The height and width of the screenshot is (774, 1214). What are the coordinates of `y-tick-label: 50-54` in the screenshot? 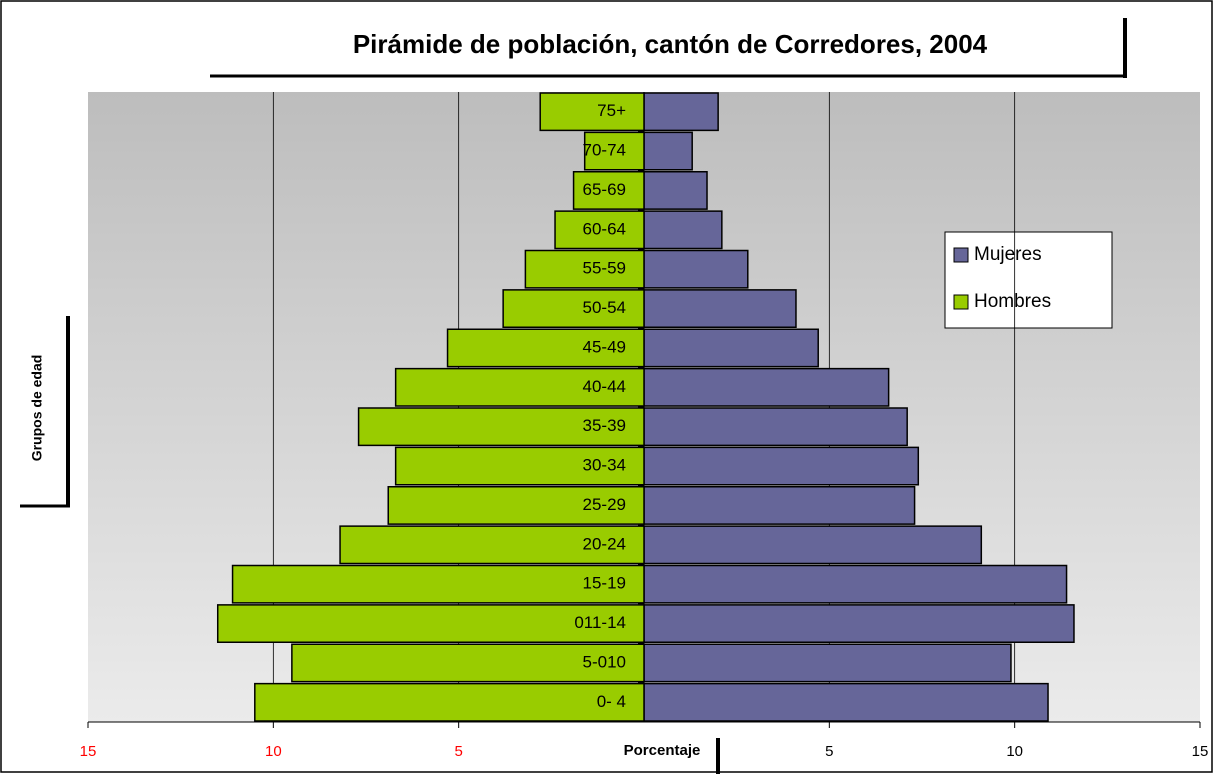 It's located at (604, 307).